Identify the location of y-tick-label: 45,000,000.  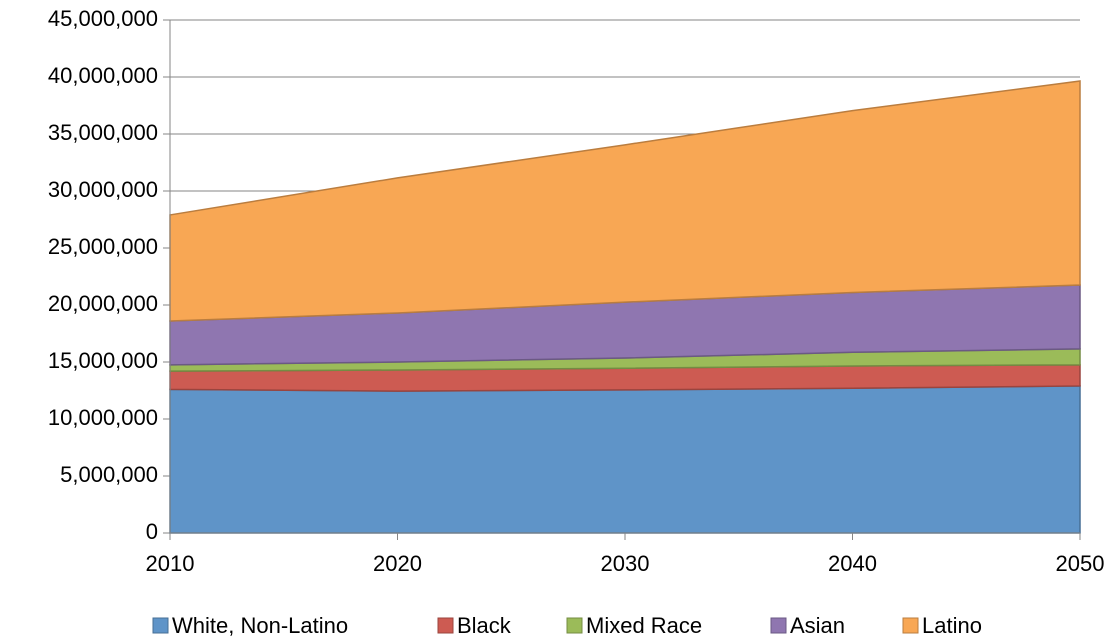
(103, 18).